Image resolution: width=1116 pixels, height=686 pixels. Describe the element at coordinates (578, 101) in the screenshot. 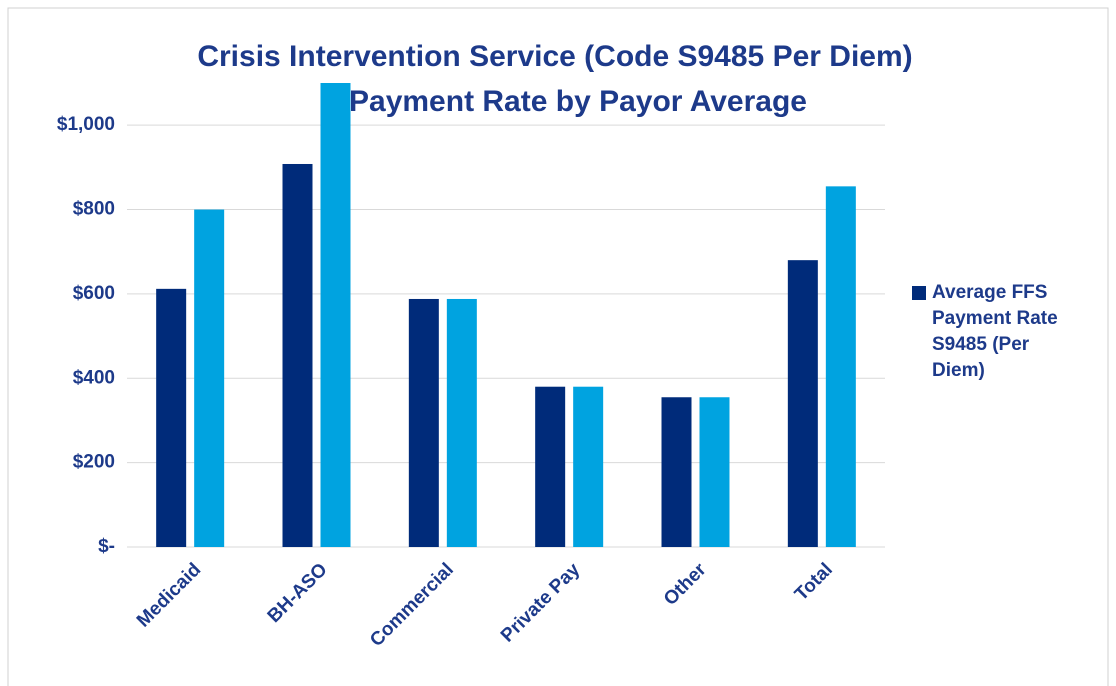

I see `chart-title: Payment Rate by Payor Average` at that location.